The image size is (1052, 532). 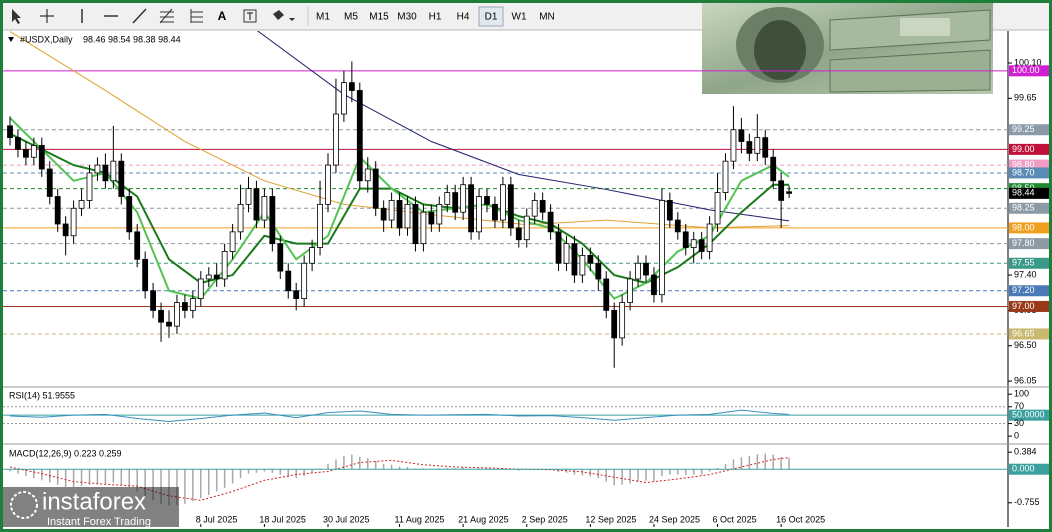 I want to click on x-tick-label: 12 Sep 2025, so click(x=610, y=519).